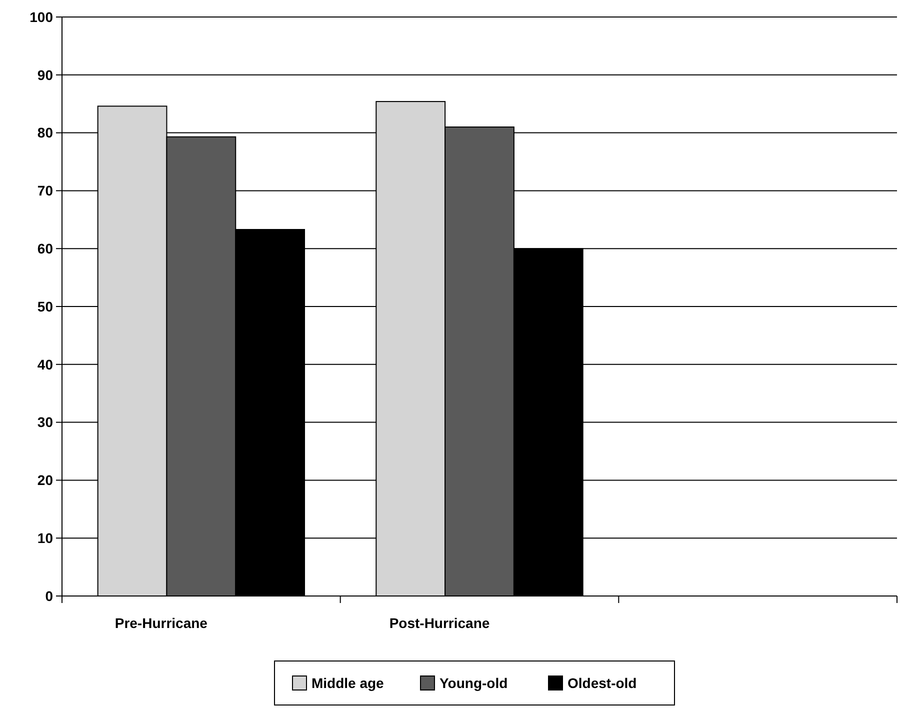 This screenshot has height=724, width=913. What do you see at coordinates (602, 682) in the screenshot?
I see `legend-label: Oldest-old` at bounding box center [602, 682].